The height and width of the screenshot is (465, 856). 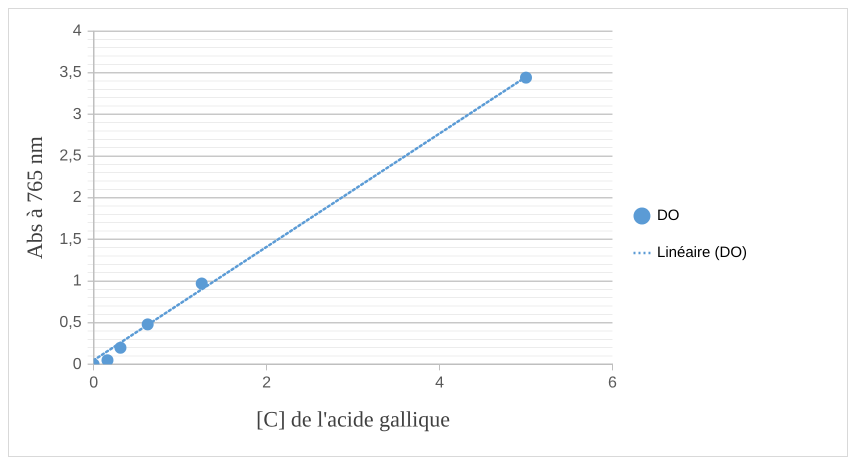 I want to click on x-tick-label: 0, so click(x=93, y=383).